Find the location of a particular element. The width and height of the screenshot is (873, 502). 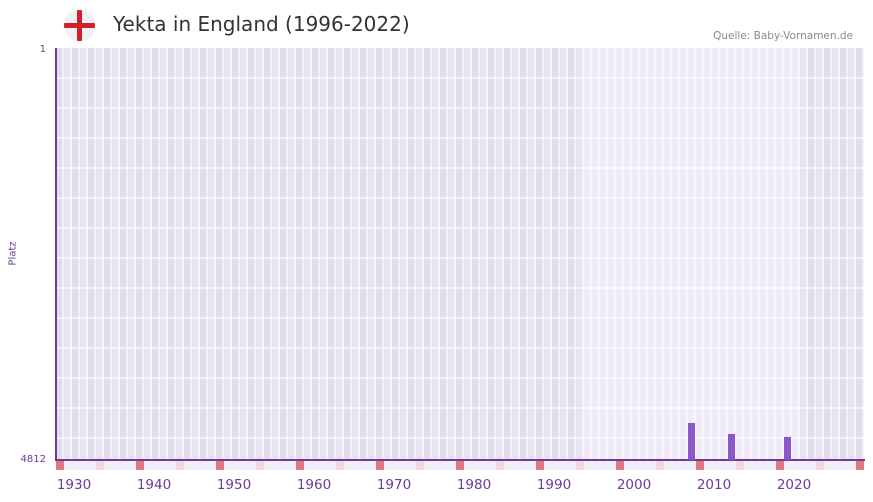

y-axis-title: Platz is located at coordinates (13, 253).